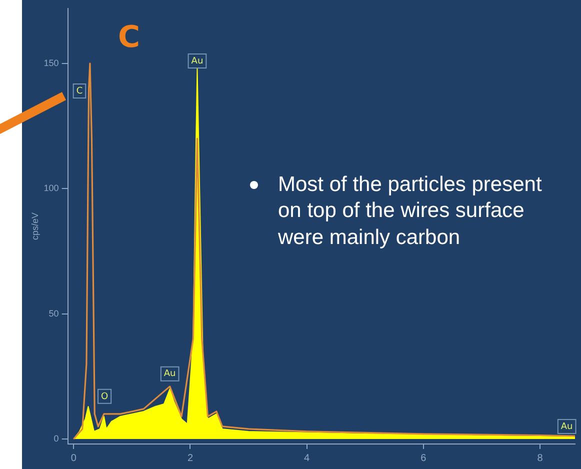 Image resolution: width=581 pixels, height=469 pixels. I want to click on x-tick-label: 6, so click(423, 458).